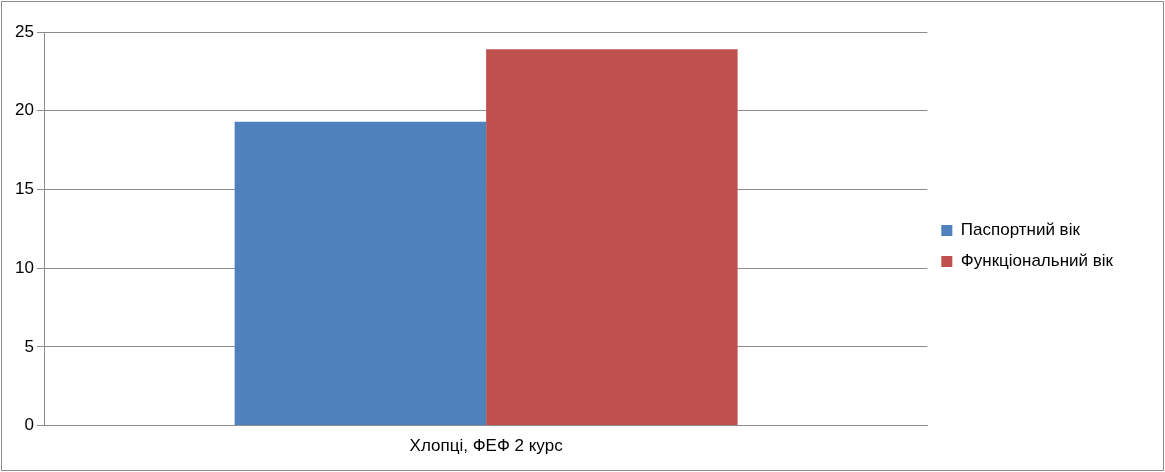  Describe the element at coordinates (24, 110) in the screenshot. I see `y-tick-label: 20` at that location.